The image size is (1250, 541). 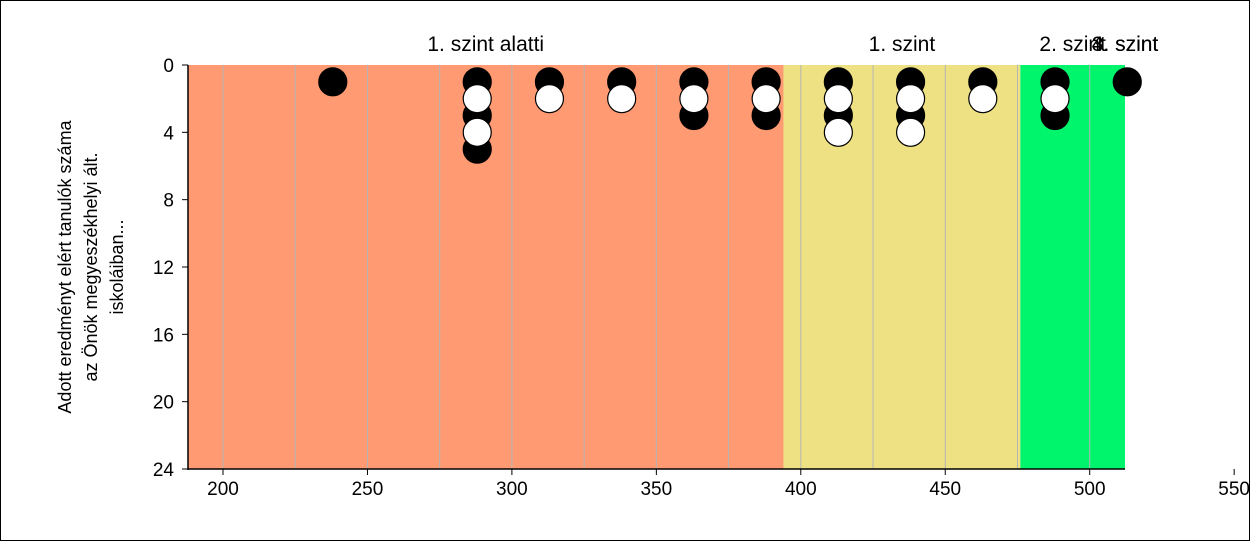 What do you see at coordinates (223, 489) in the screenshot?
I see `x-tick-label: 200` at bounding box center [223, 489].